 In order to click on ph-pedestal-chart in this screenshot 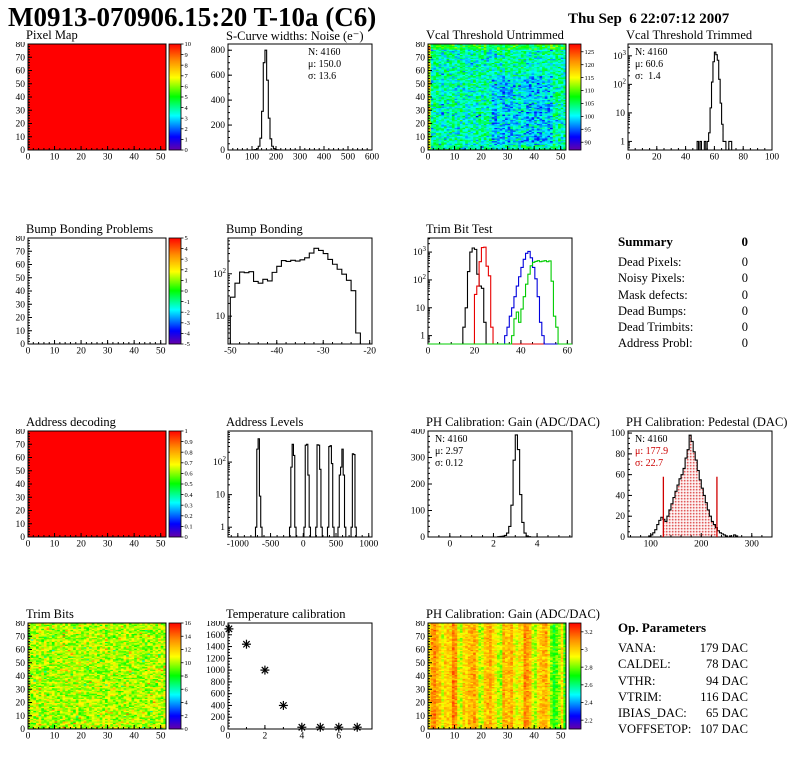, I will do `click(698, 491)`.